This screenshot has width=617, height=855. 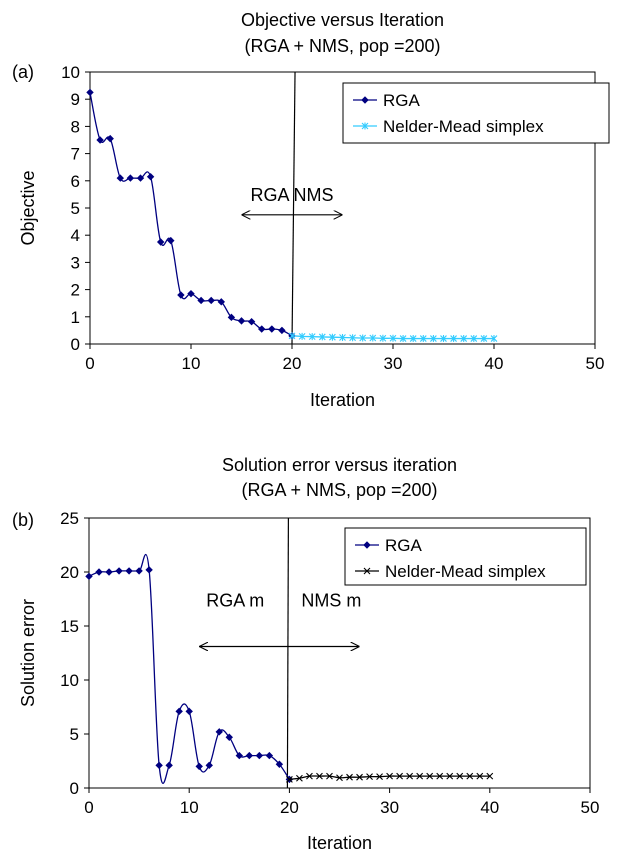 I want to click on panel-label: (a), so click(x=23, y=72).